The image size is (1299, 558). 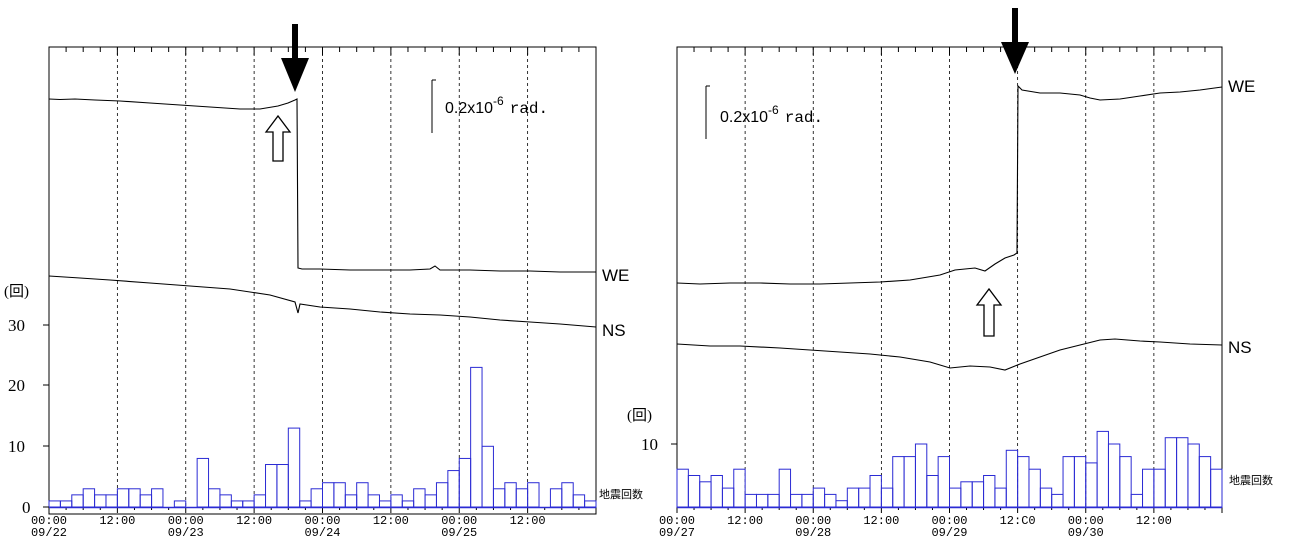 I want to click on right-scale-bar: 0.2x10-6 rad., so click(x=764, y=112).